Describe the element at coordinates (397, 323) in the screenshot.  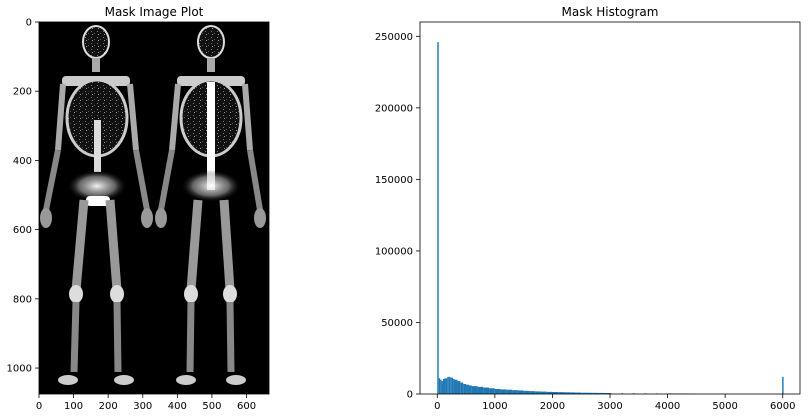
I see `histogram-y-tick-label: 50000` at that location.